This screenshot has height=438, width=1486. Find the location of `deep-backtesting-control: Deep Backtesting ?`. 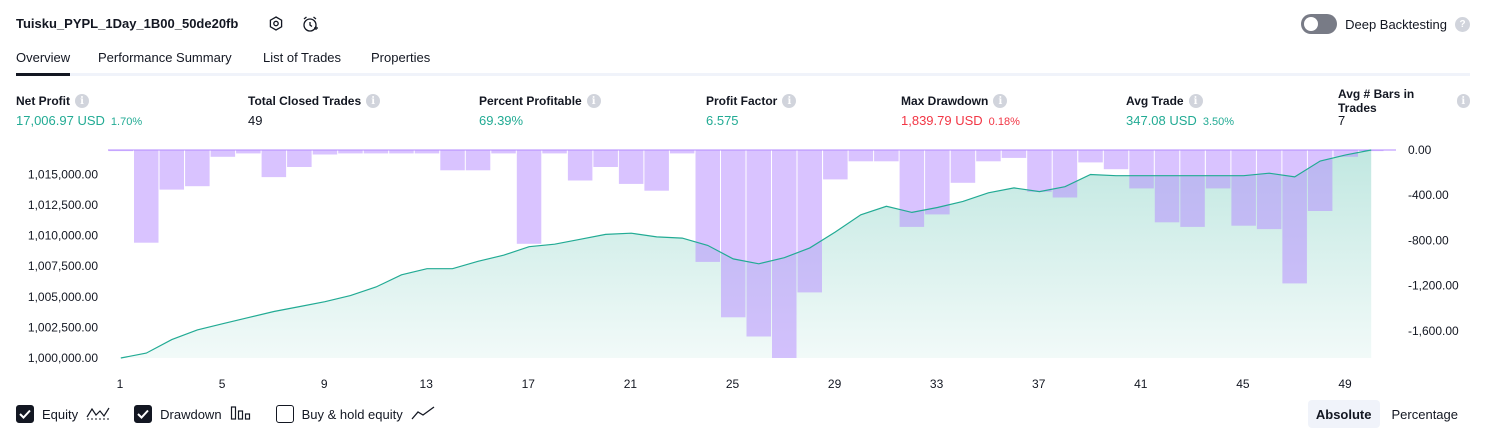

deep-backtesting-control: Deep Backtesting ? is located at coordinates (1385, 24).